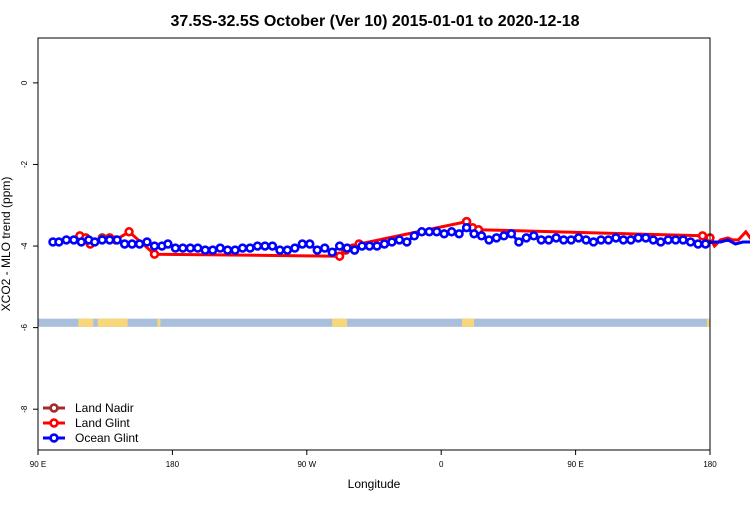 This screenshot has height=505, width=750. Describe the element at coordinates (374, 484) in the screenshot. I see `x-axis-label: Longitude` at that location.